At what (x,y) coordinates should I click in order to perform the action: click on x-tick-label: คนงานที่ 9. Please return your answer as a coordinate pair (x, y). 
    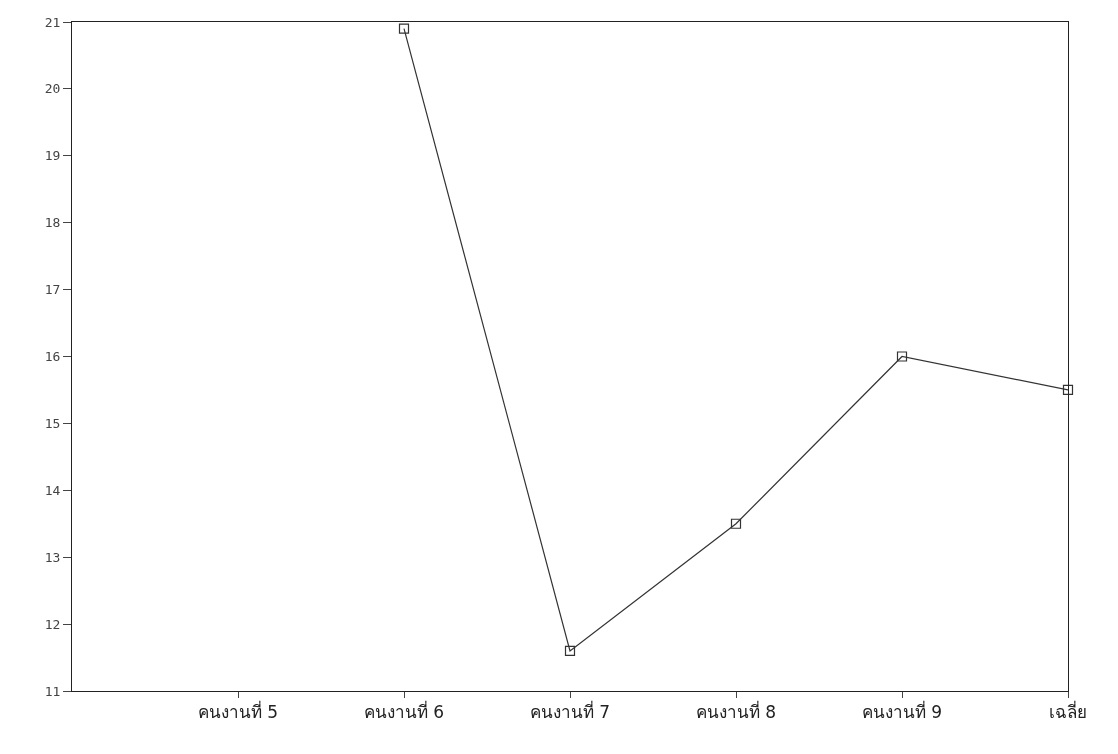
    Looking at the image, I should click on (902, 711).